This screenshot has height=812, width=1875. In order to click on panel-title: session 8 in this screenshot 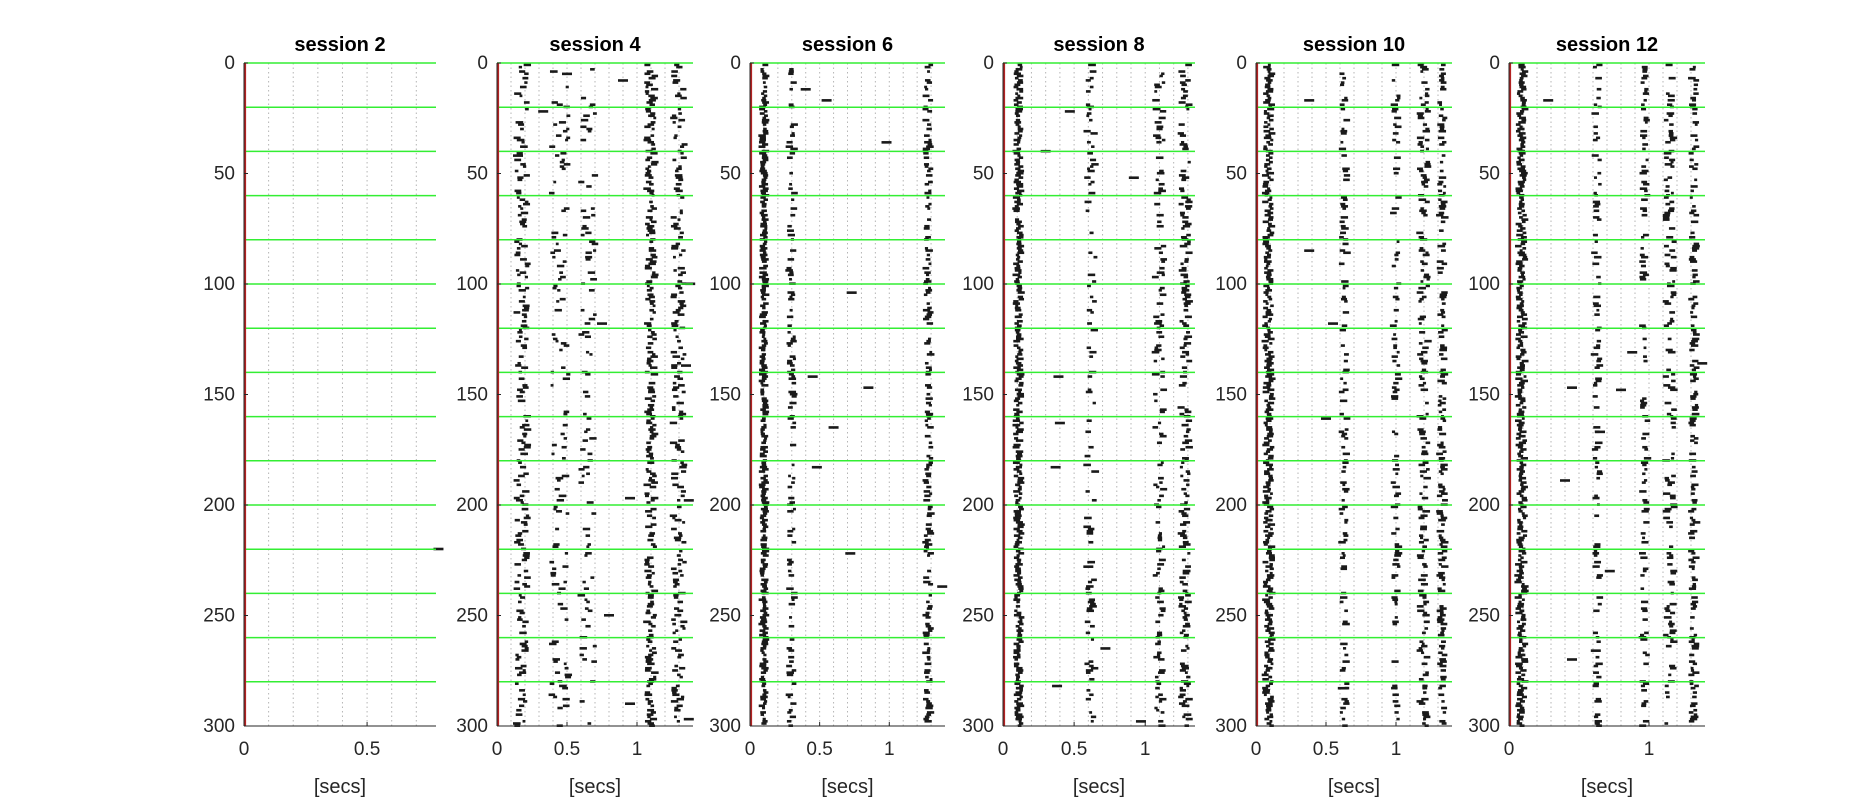, I will do `click(1098, 45)`.